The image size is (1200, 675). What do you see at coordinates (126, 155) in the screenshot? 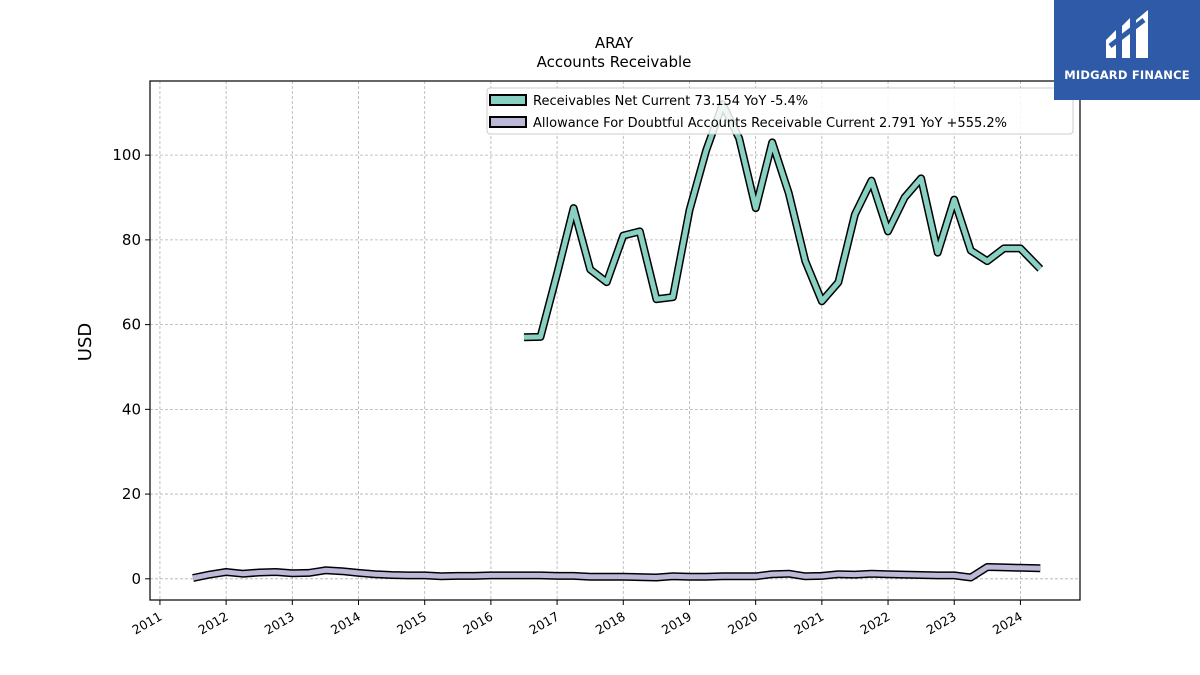
I see `y-tick-label: 100` at bounding box center [126, 155].